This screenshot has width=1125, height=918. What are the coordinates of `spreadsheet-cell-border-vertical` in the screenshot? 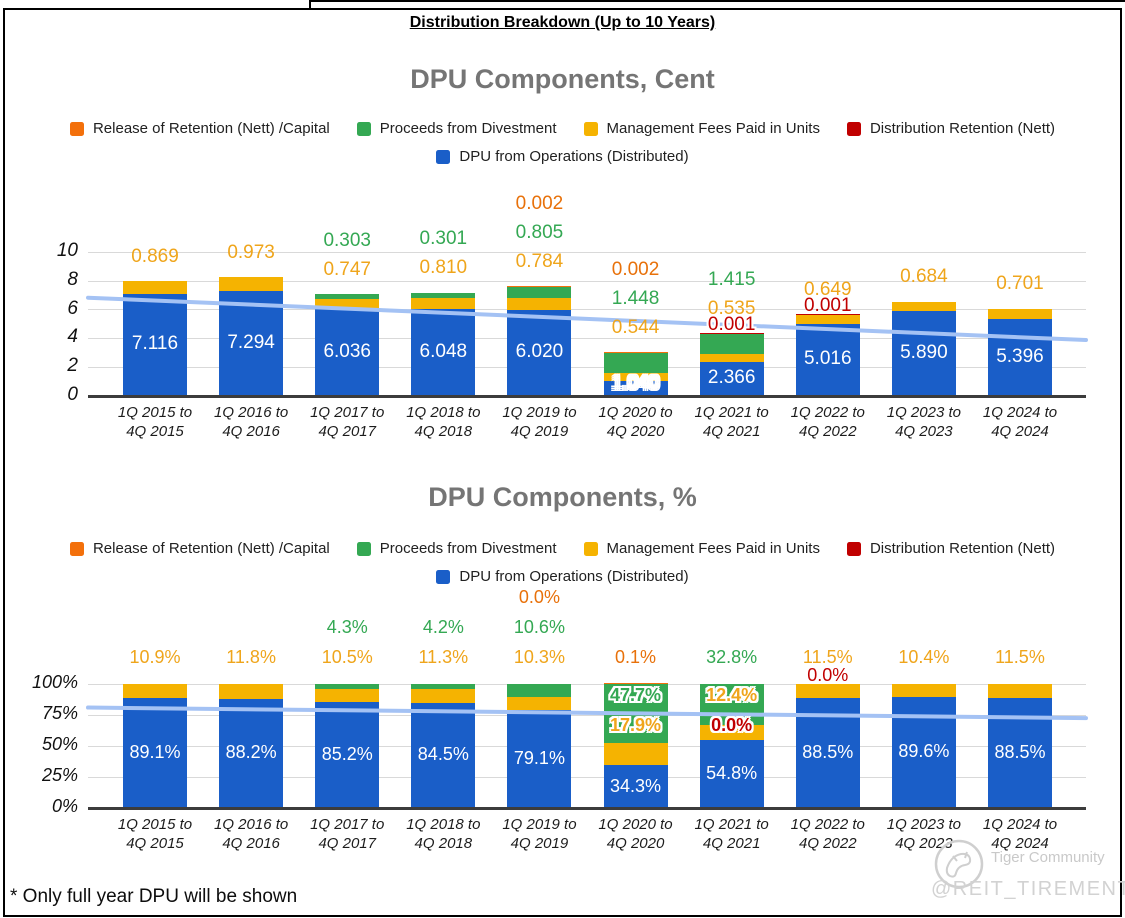 It's located at (310, 4).